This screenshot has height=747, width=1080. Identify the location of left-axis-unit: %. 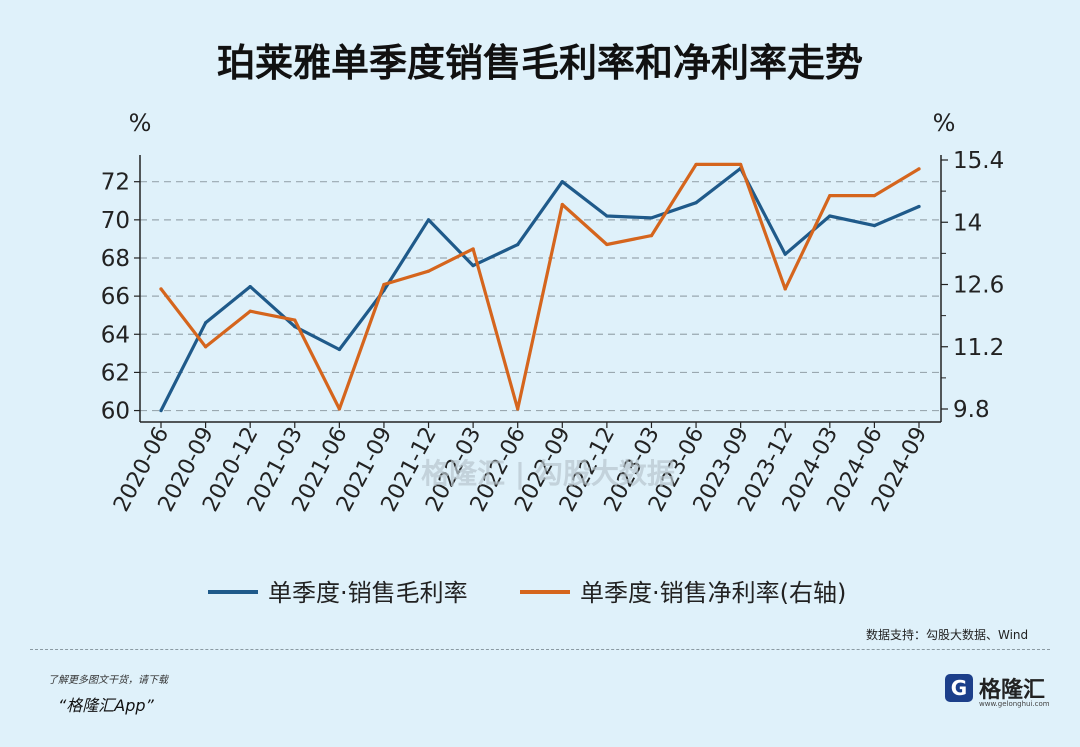
(140, 123).